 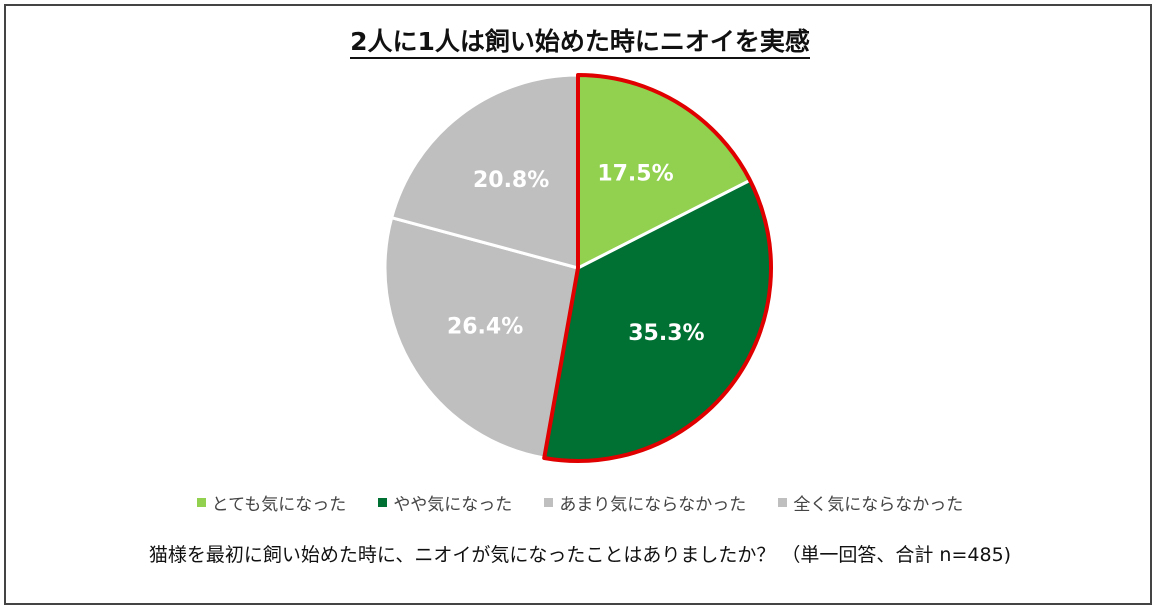 What do you see at coordinates (453, 505) in the screenshot?
I see `legend-label-1: やや気になった` at bounding box center [453, 505].